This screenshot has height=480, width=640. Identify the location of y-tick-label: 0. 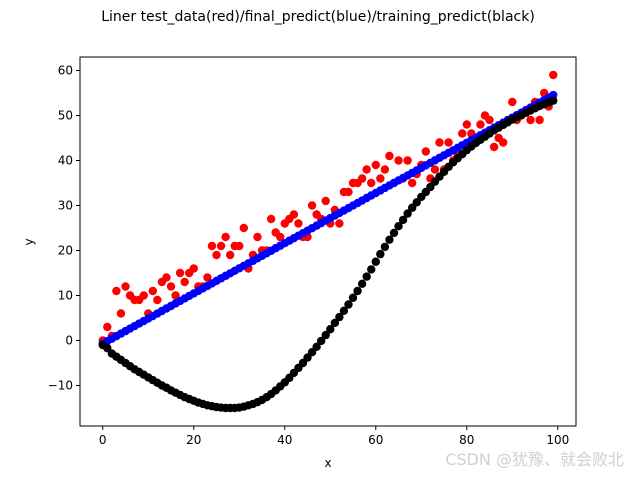
(69, 341).